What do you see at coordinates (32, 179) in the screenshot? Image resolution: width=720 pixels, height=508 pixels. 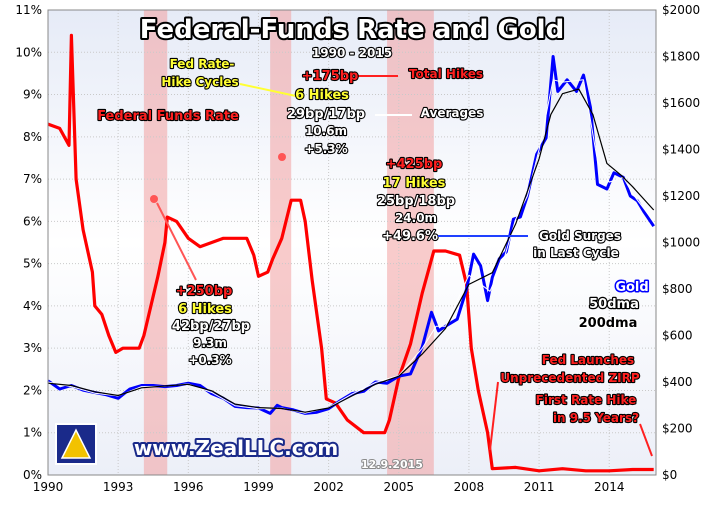 I see `y-left-tick-label: 7%` at bounding box center [32, 179].